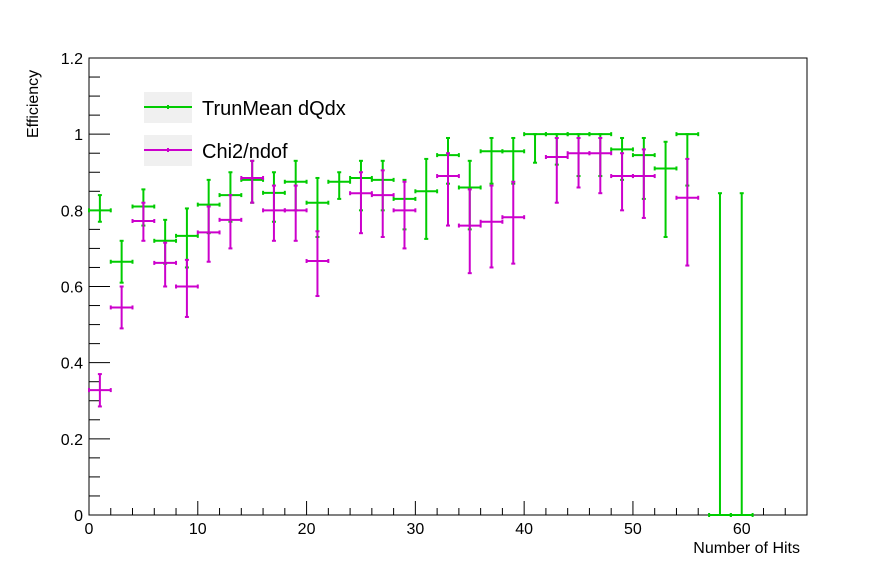 This screenshot has height=572, width=896. What do you see at coordinates (78, 516) in the screenshot?
I see `y-tick-label: 0` at bounding box center [78, 516].